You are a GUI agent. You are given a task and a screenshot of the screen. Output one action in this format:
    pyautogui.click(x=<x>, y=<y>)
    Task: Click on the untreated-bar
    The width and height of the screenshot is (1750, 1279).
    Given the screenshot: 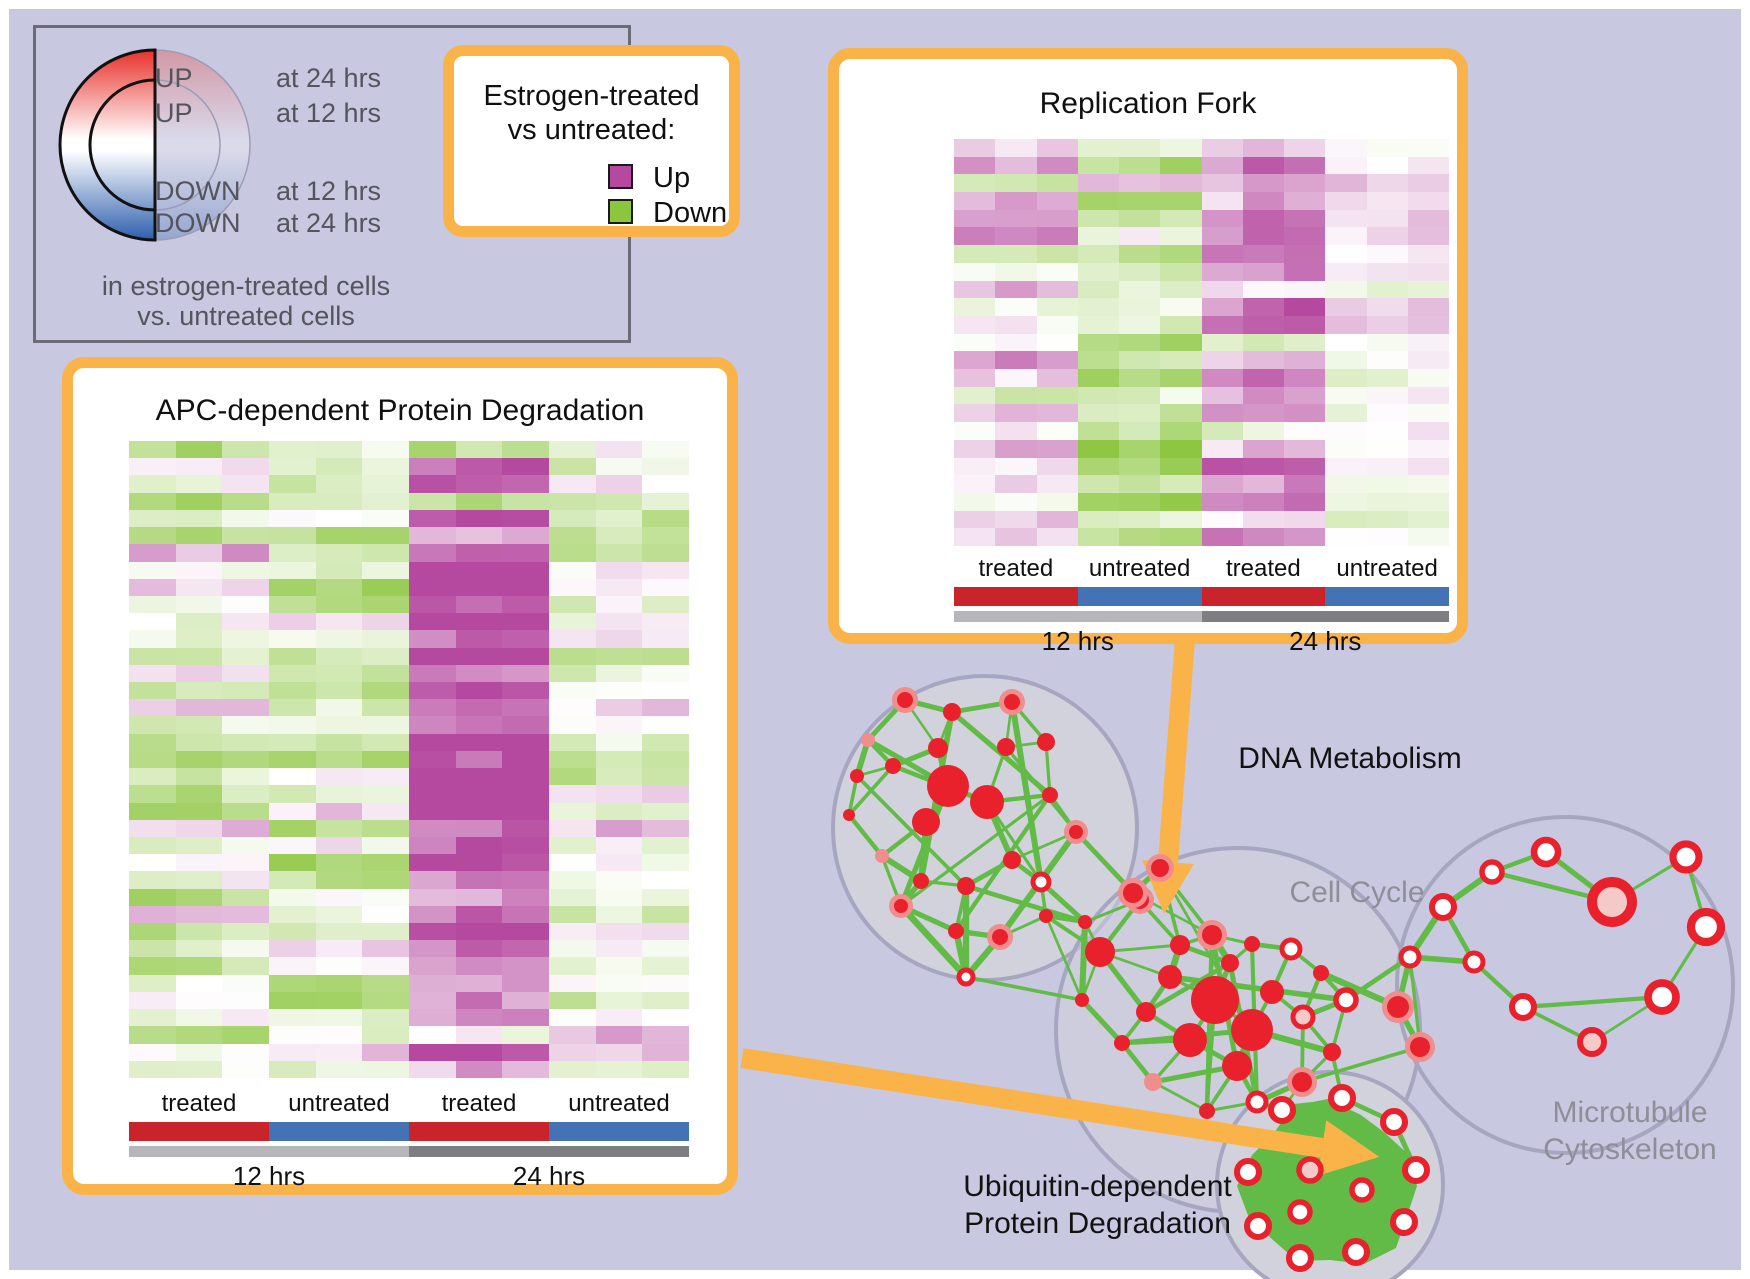 What is the action you would take?
    pyautogui.click(x=339, y=1131)
    